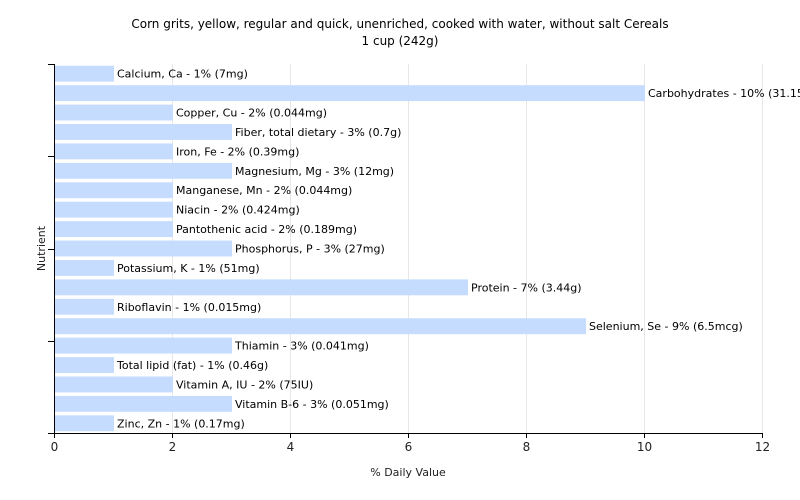 The image size is (800, 500). I want to click on x-tick-label: 12, so click(762, 447).